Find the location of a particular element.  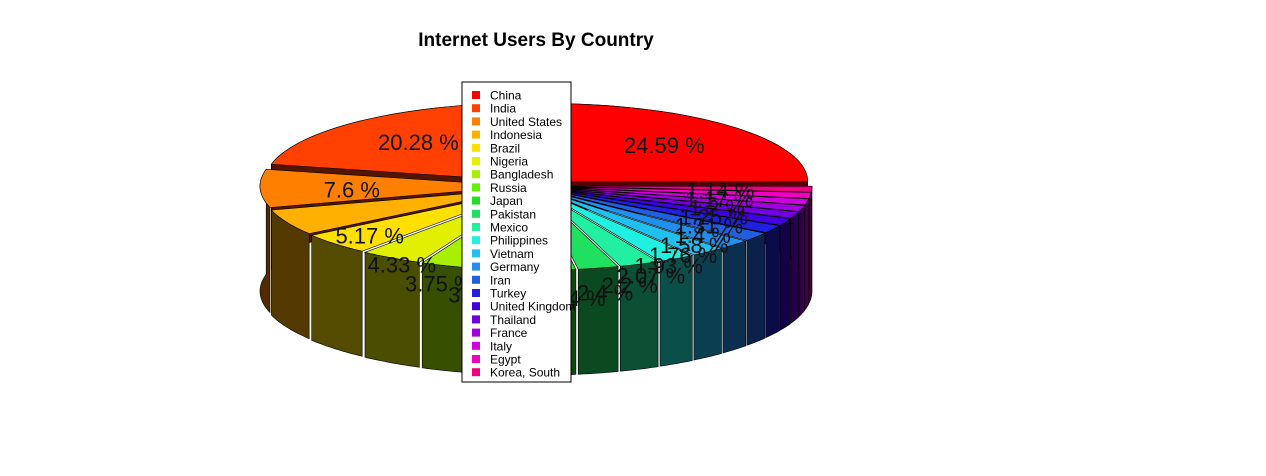

slice-philippines is located at coordinates (618, 226).